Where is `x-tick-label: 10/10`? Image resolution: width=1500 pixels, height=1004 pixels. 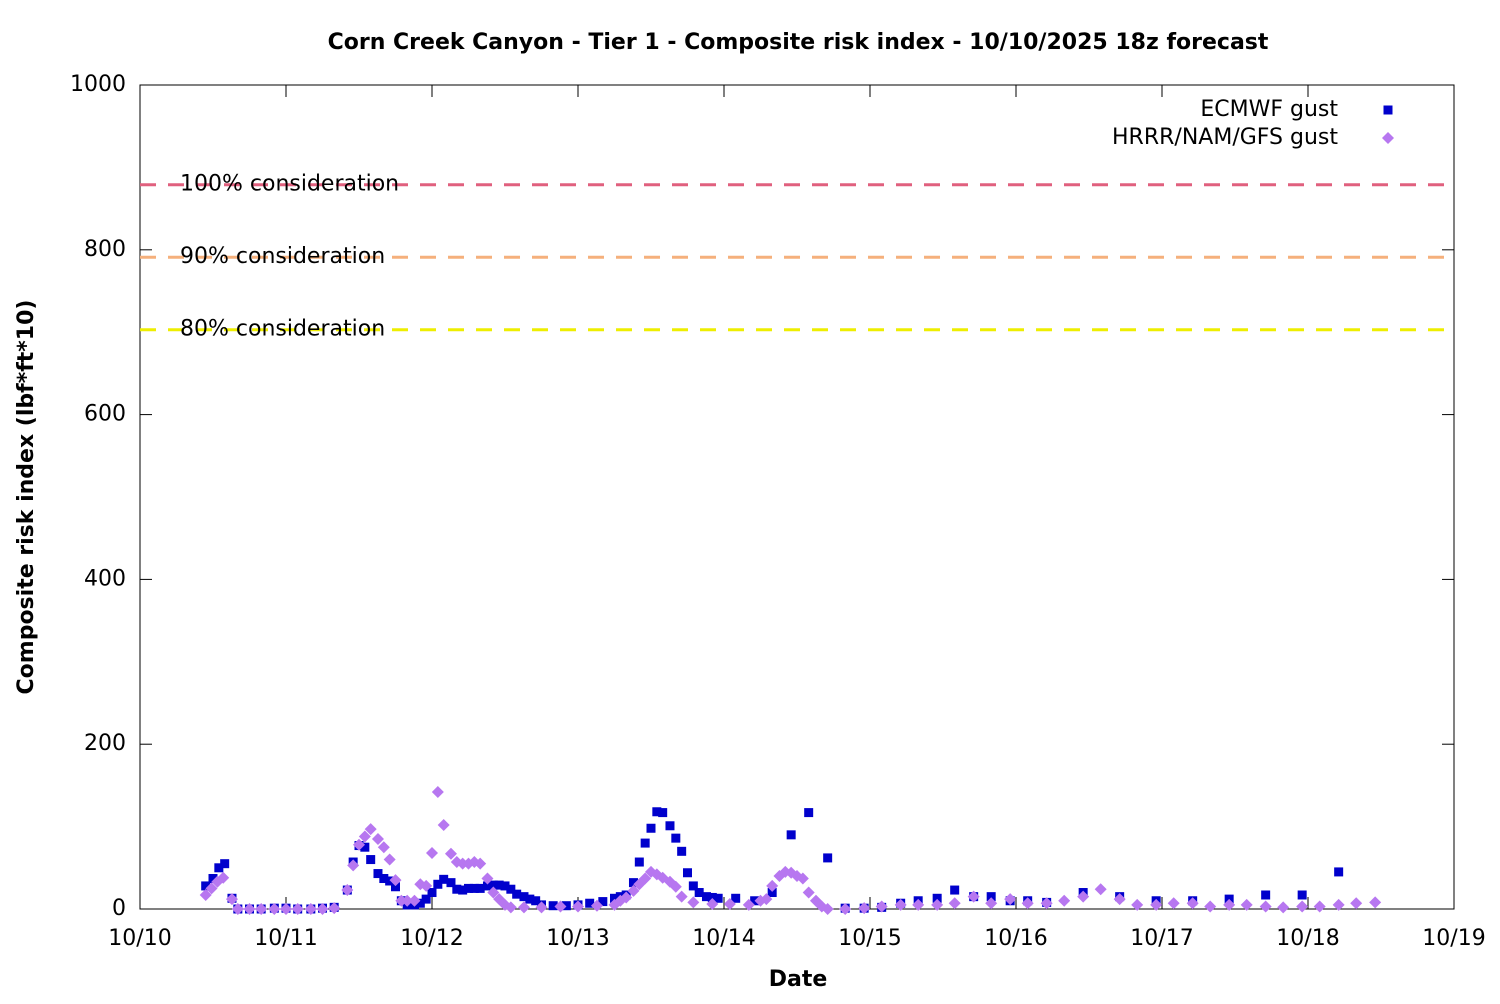 x-tick-label: 10/10 is located at coordinates (139, 938).